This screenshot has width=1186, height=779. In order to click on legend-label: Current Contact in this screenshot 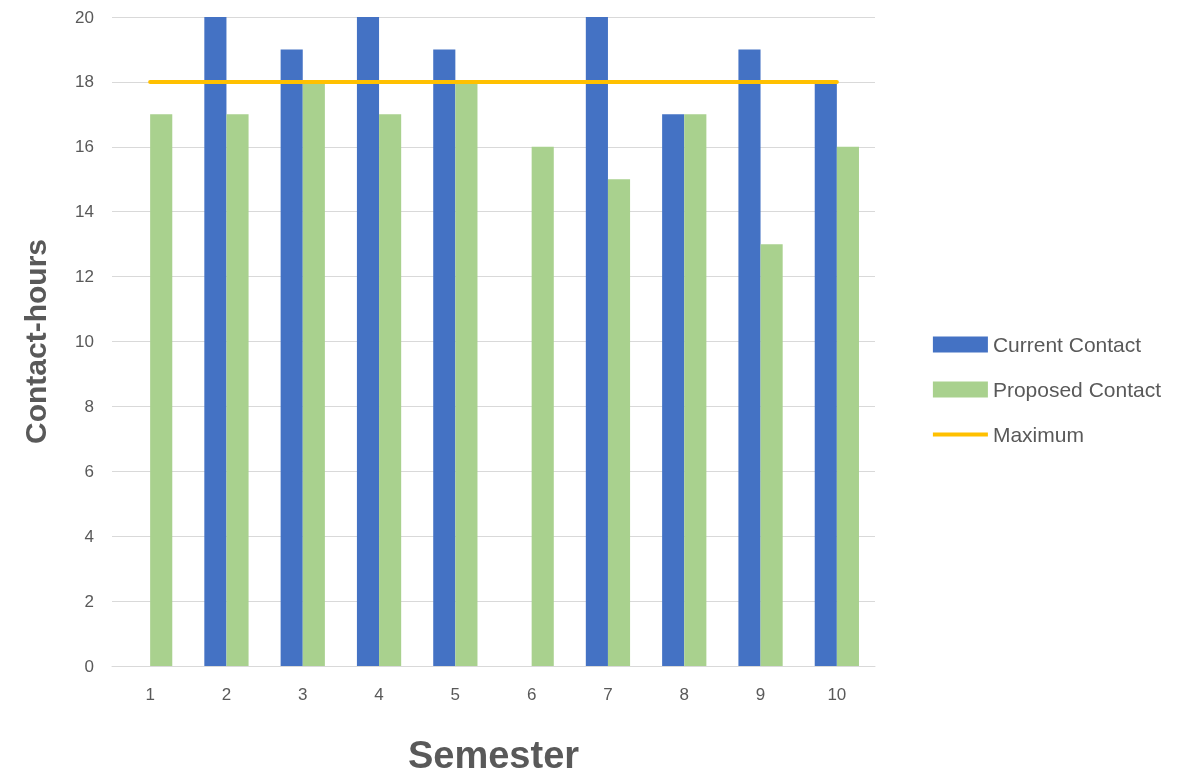, I will do `click(1067, 344)`.